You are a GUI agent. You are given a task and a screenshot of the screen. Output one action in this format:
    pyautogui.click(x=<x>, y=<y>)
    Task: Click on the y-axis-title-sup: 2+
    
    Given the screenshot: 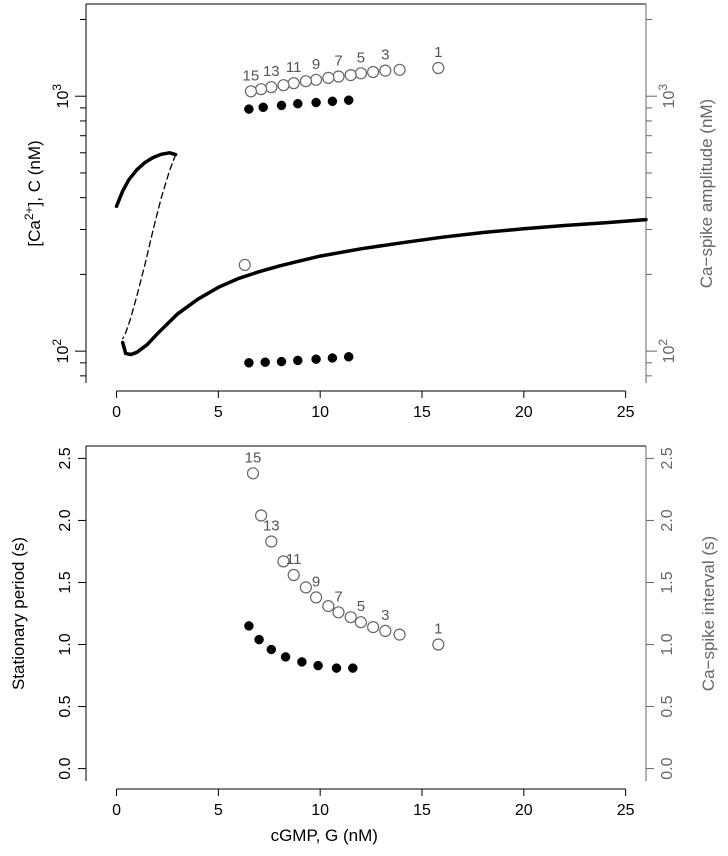 What is the action you would take?
    pyautogui.click(x=29, y=213)
    